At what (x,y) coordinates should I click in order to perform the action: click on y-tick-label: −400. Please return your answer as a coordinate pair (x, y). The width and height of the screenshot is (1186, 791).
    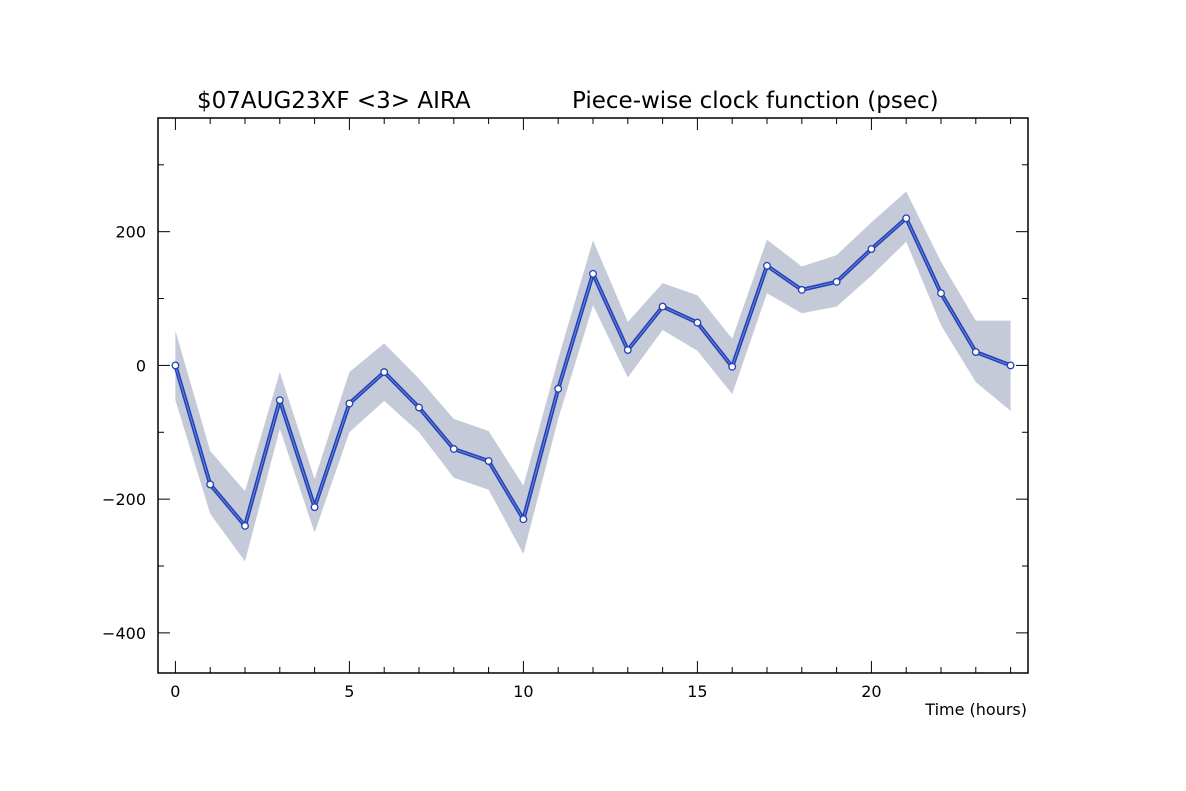
    Looking at the image, I should click on (124, 633).